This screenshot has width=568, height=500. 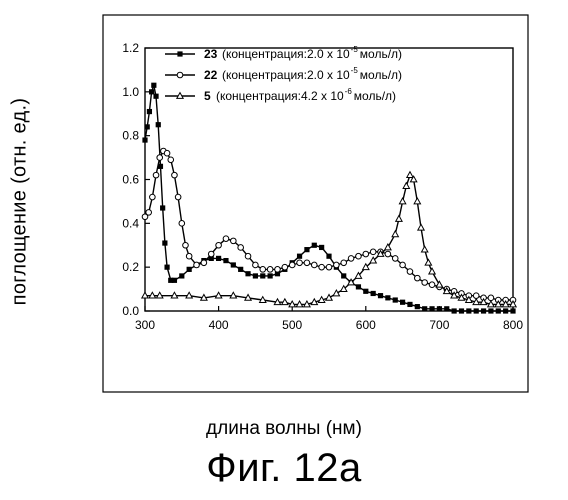 I want to click on legend-entry-22: 22(концентрация:2.0 x 10-5моль/л), so click(x=283, y=74).